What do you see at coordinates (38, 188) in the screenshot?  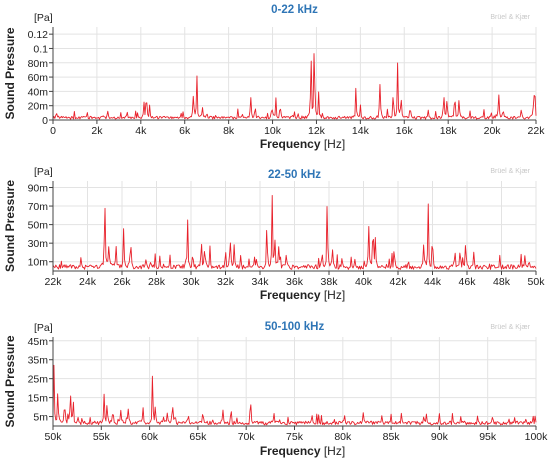 I see `y-tick-label: 90m` at bounding box center [38, 188].